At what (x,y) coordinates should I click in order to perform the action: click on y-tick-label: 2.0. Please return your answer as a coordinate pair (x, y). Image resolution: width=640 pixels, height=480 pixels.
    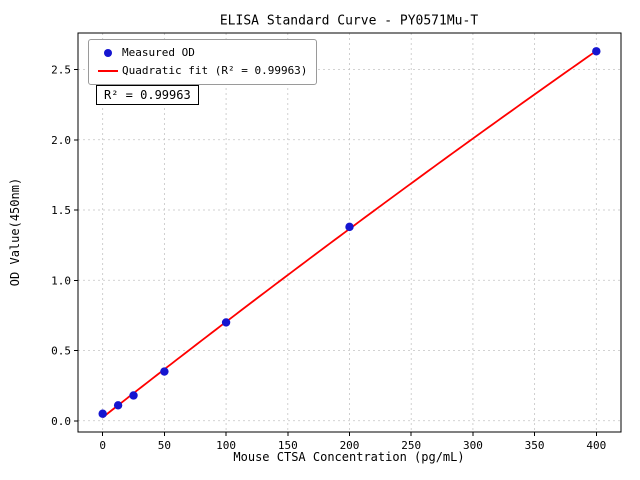
    Looking at the image, I should click on (61, 140).